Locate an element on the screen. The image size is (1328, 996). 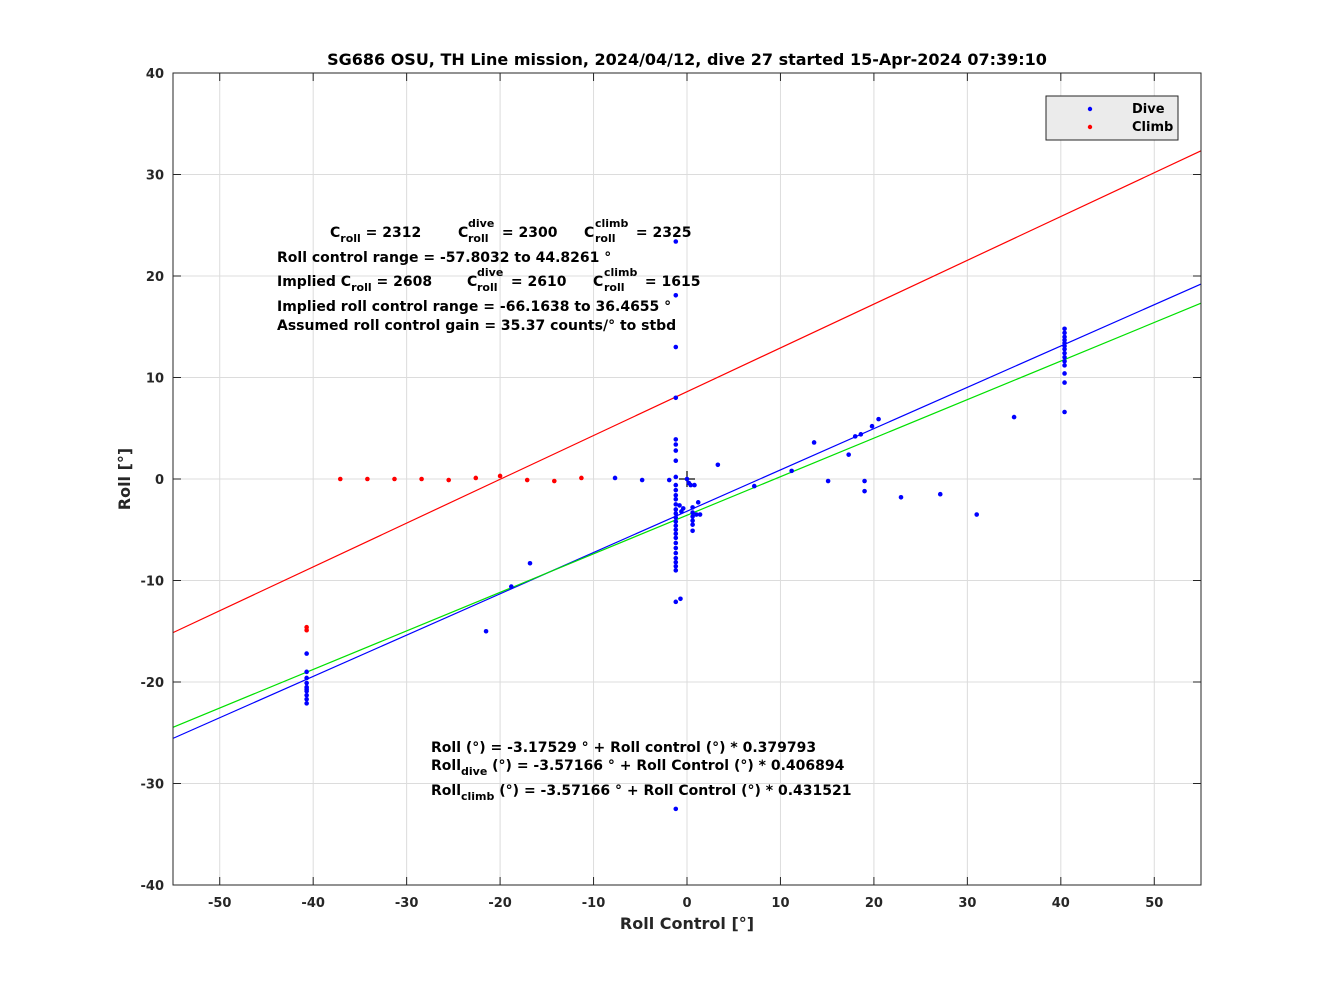
y-tick-label: 20 is located at coordinates (155, 277).